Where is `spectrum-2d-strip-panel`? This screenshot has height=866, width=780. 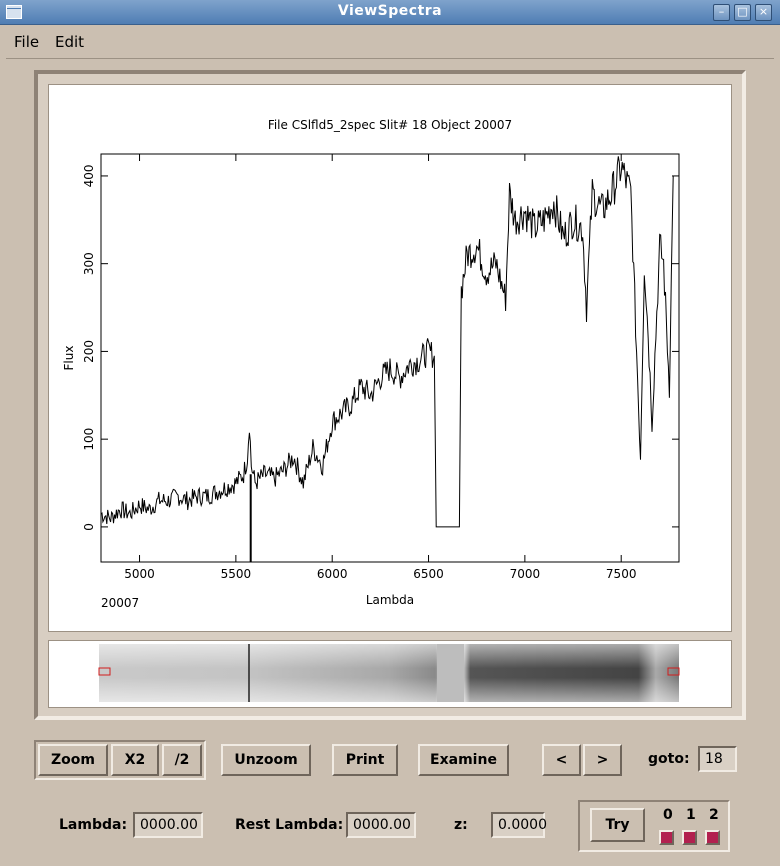 spectrum-2d-strip-panel is located at coordinates (390, 674).